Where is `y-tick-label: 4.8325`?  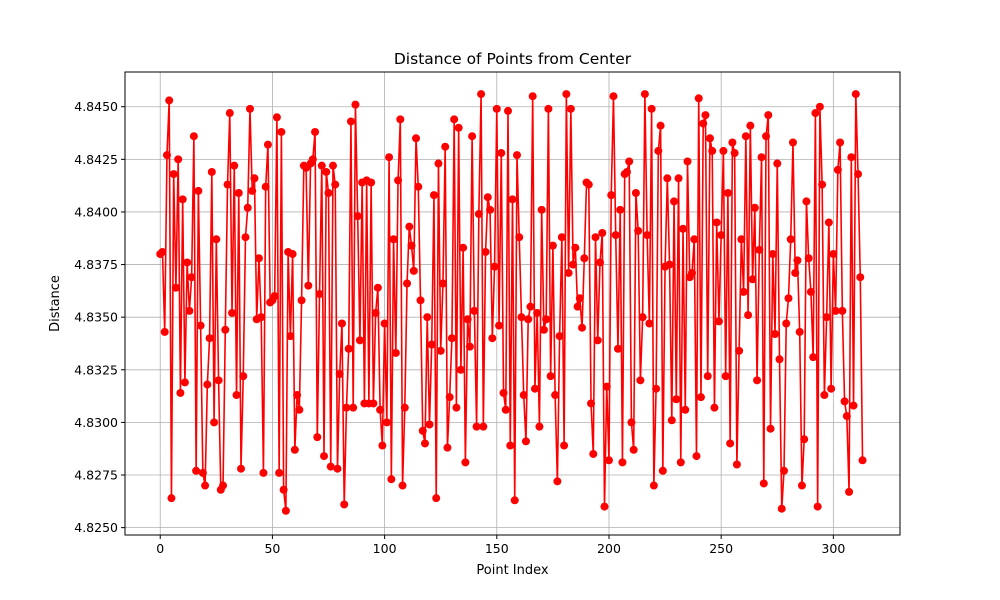
y-tick-label: 4.8325 is located at coordinates (96, 369).